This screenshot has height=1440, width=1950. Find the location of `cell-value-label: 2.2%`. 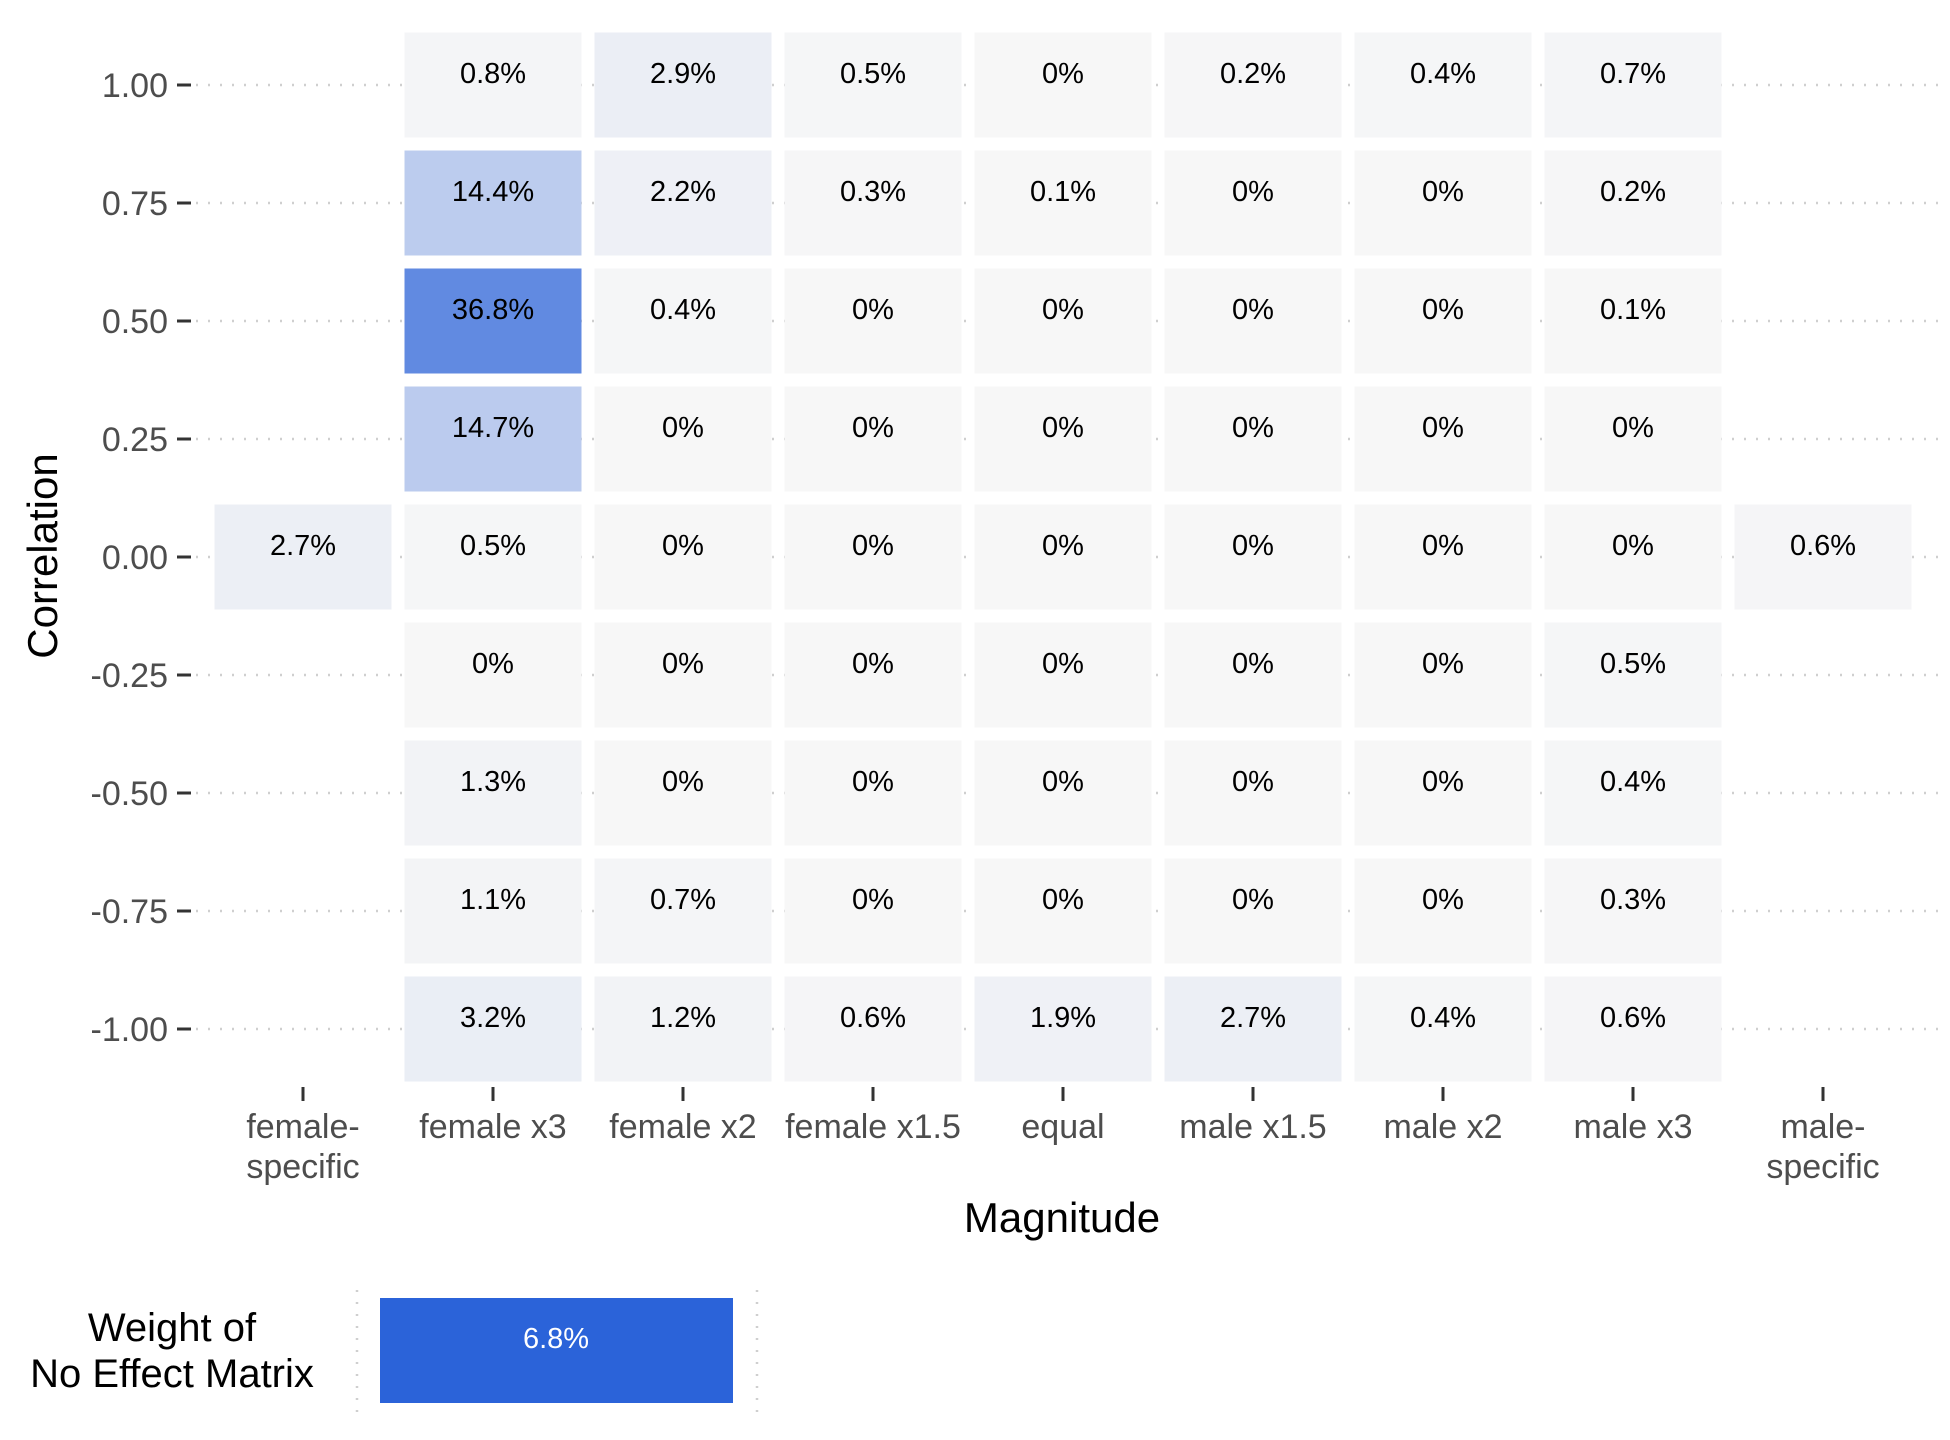

cell-value-label: 2.2% is located at coordinates (683, 192).